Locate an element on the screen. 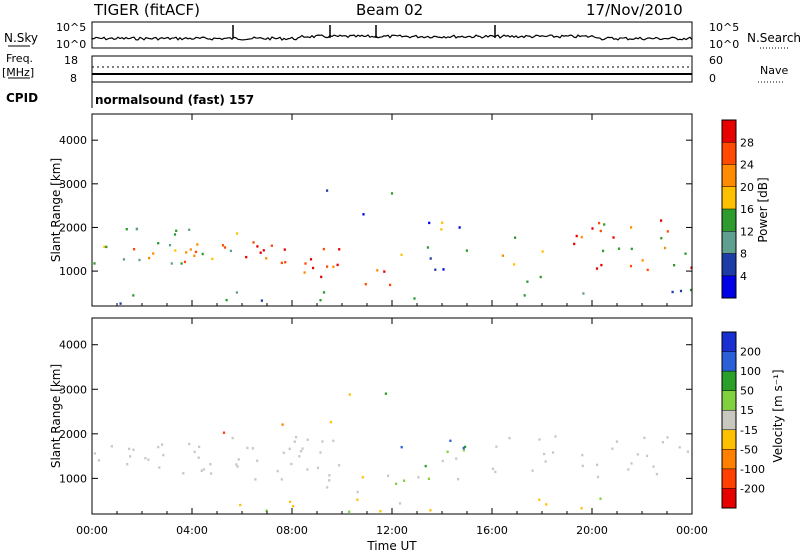  power-colorbar: 28 24 20 16 12 8 4 is located at coordinates (737, 209).